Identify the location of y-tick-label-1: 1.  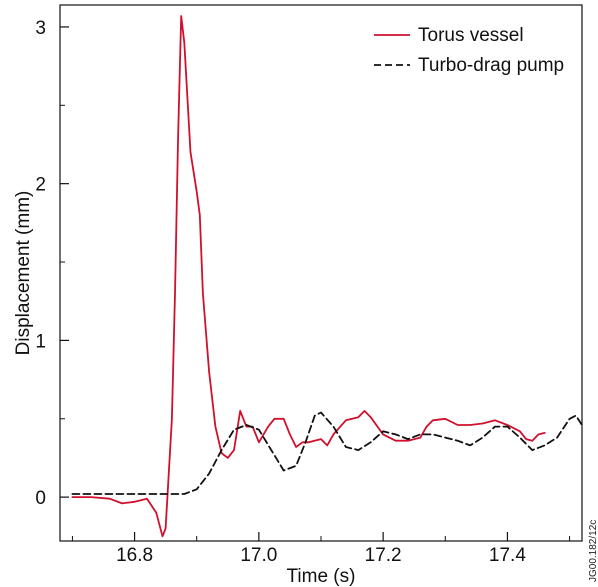
(40, 341).